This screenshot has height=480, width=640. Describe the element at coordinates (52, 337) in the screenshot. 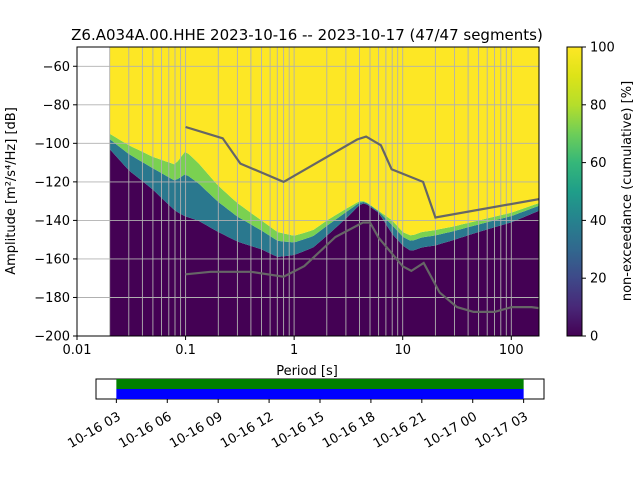

I see `y-tick-label: −200` at that location.